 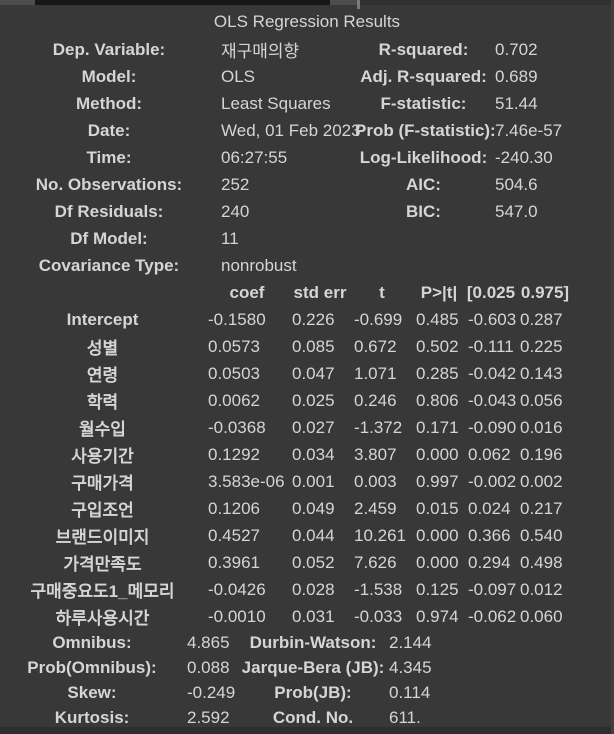 I want to click on summary-label: R-squared:, so click(x=423, y=49).